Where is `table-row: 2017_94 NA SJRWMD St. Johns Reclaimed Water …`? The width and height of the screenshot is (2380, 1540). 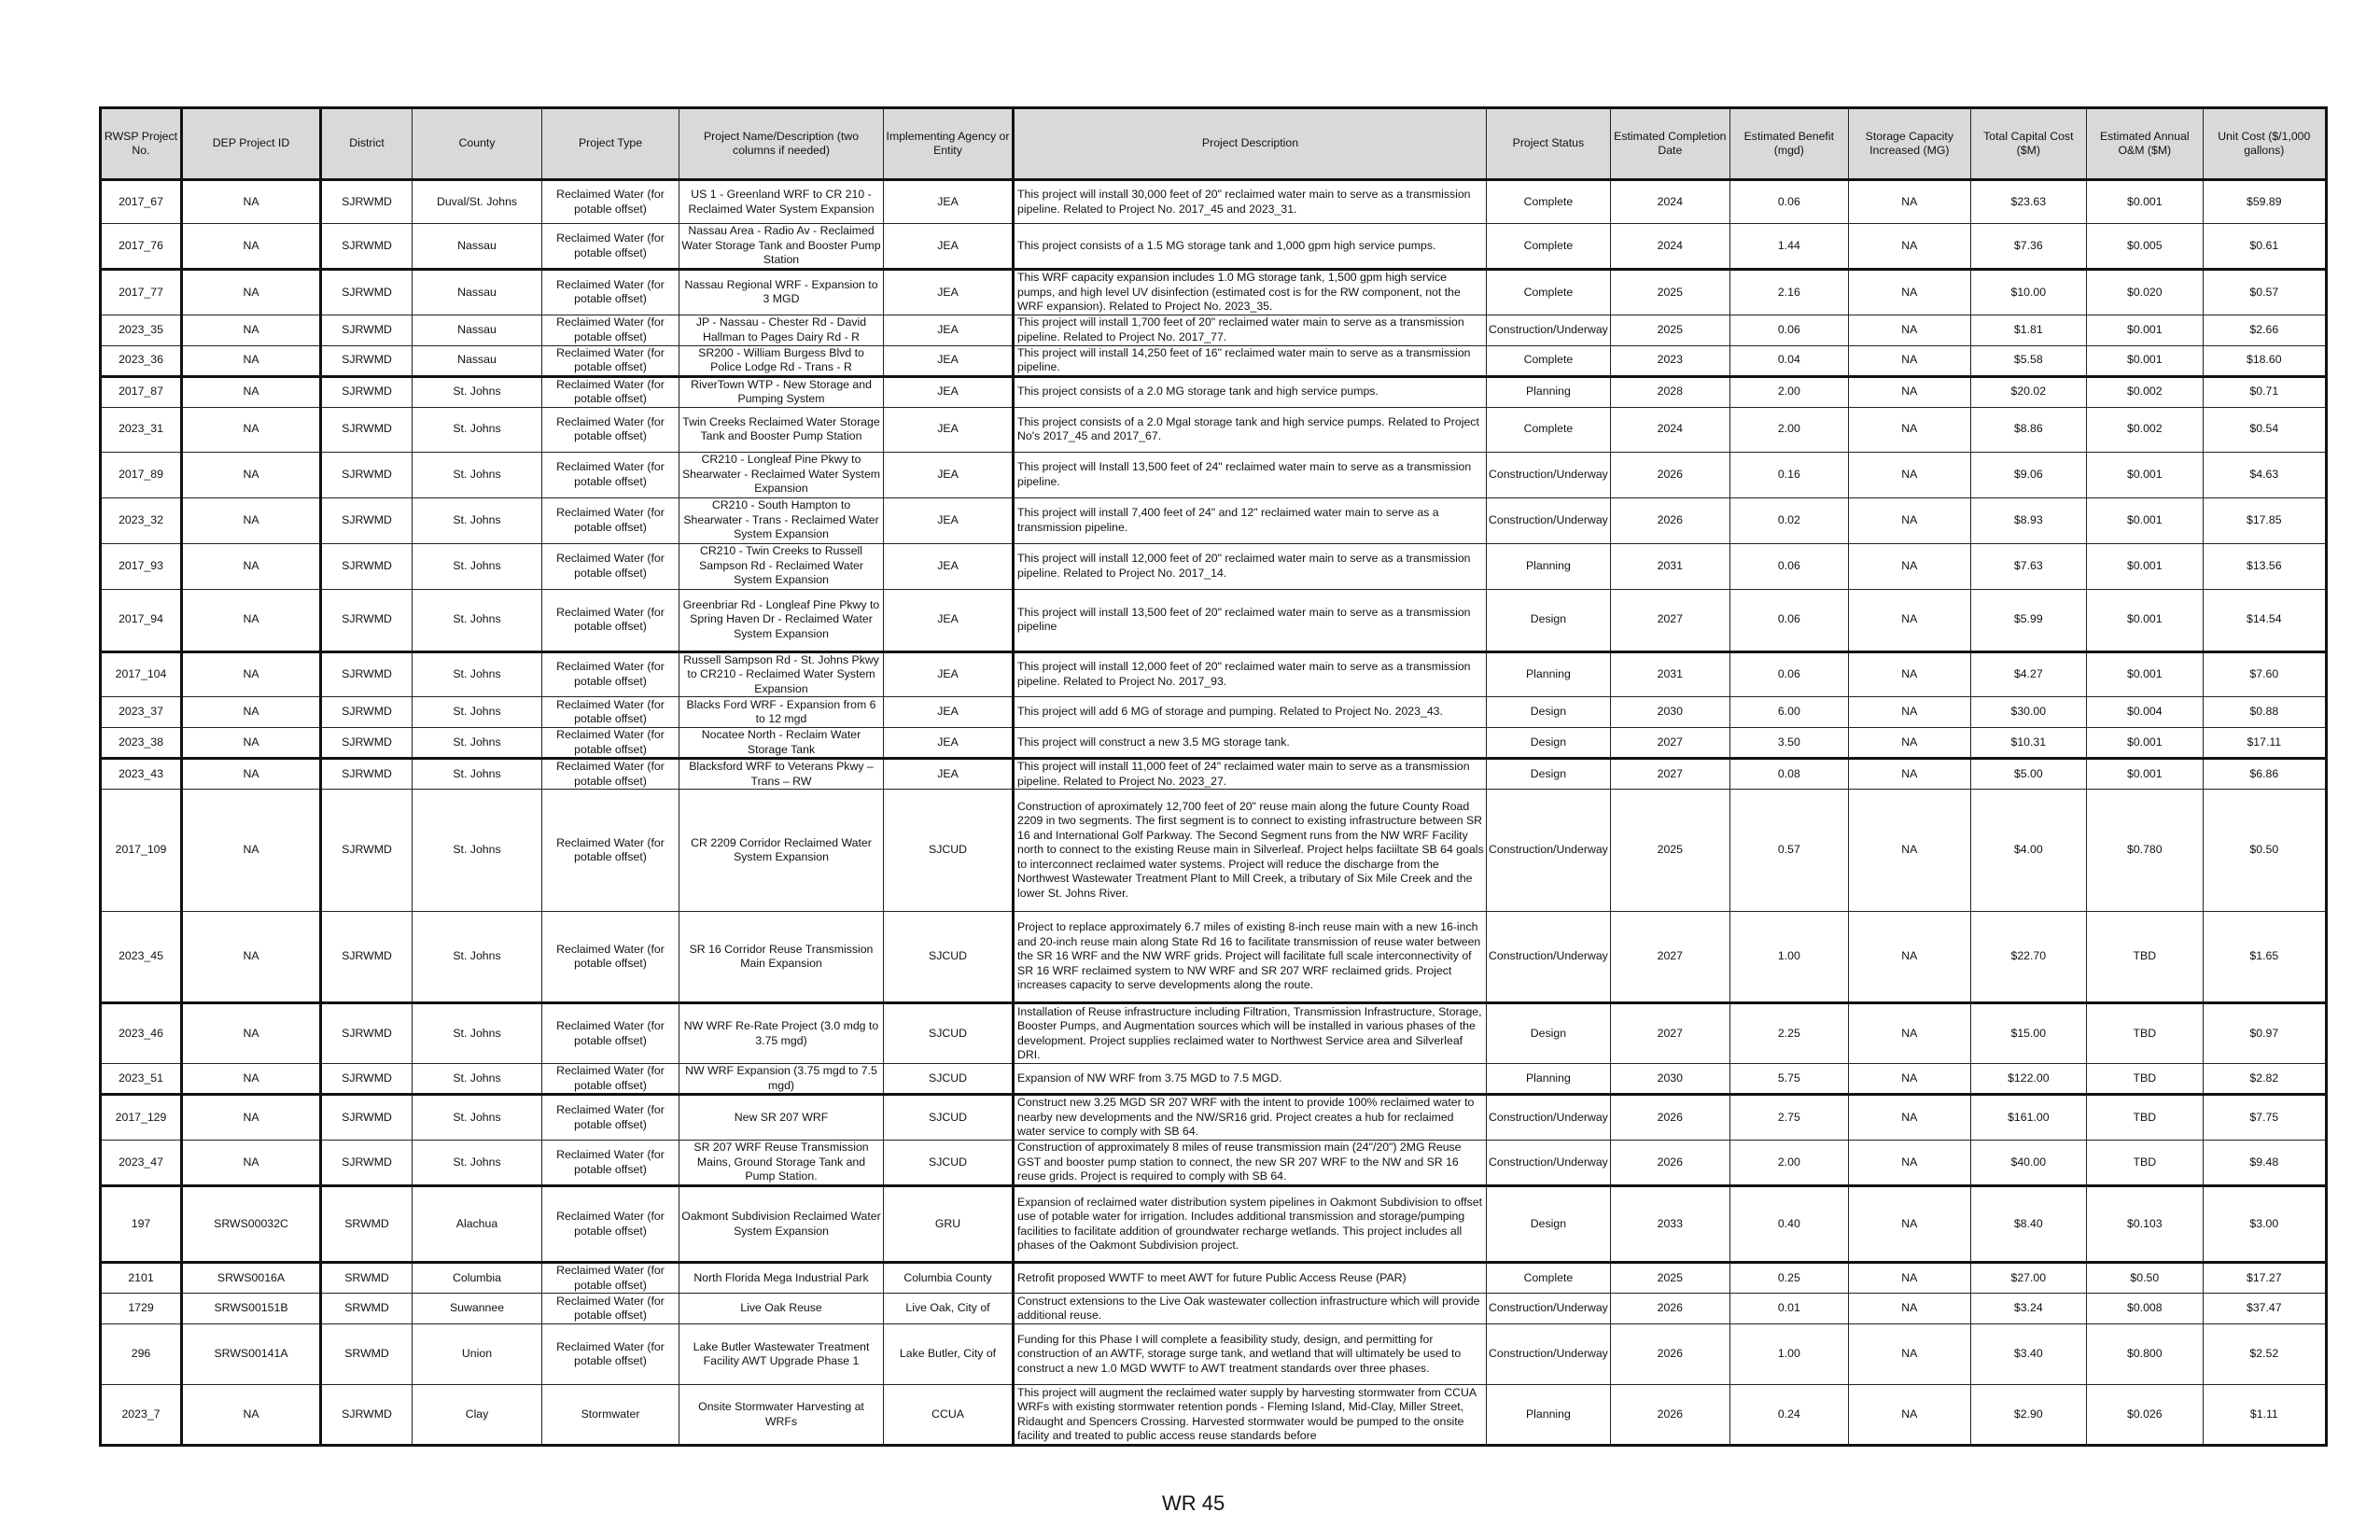 table-row: 2017_94 NA SJRWMD St. Johns Reclaimed Water … is located at coordinates (1213, 620).